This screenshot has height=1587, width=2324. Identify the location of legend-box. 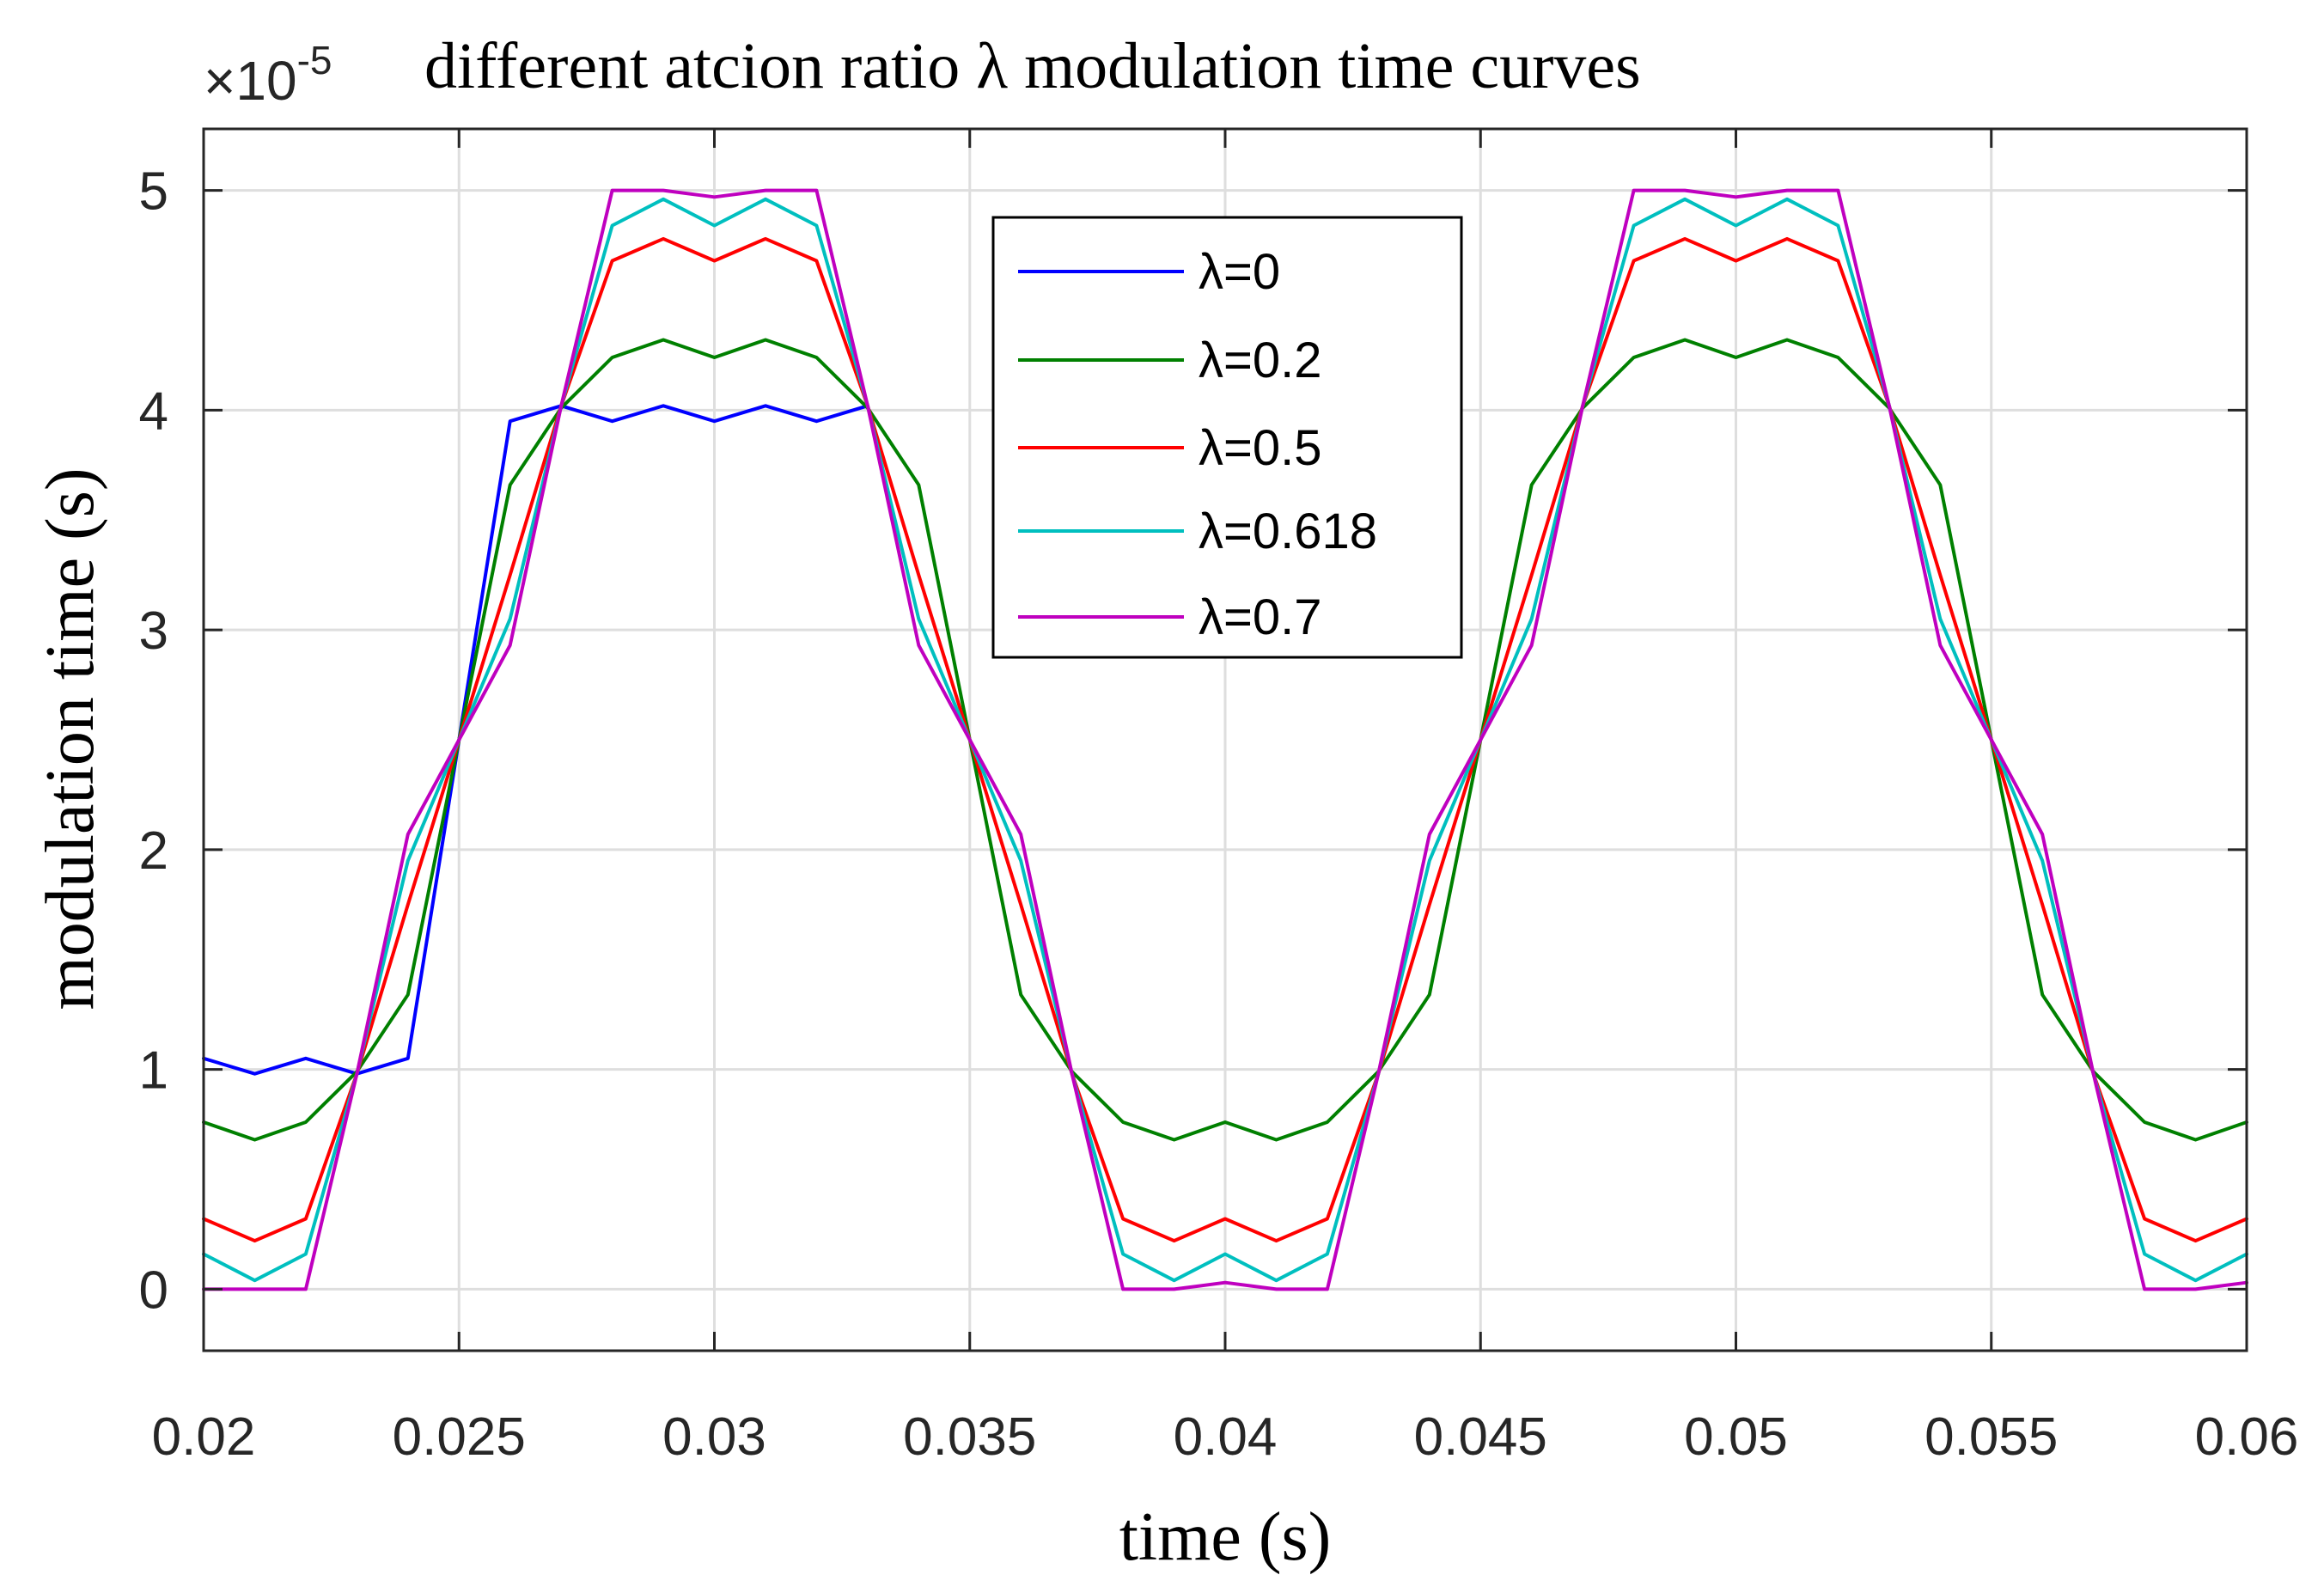
(1227, 437).